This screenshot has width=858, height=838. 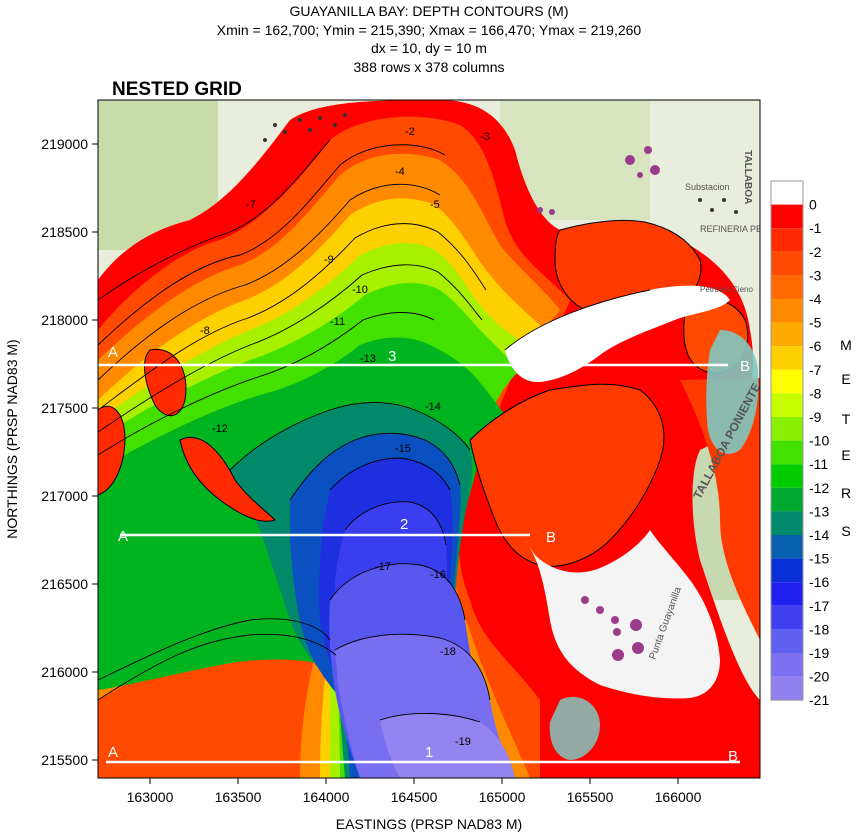 I want to click on contour-label: -8, so click(x=205, y=331).